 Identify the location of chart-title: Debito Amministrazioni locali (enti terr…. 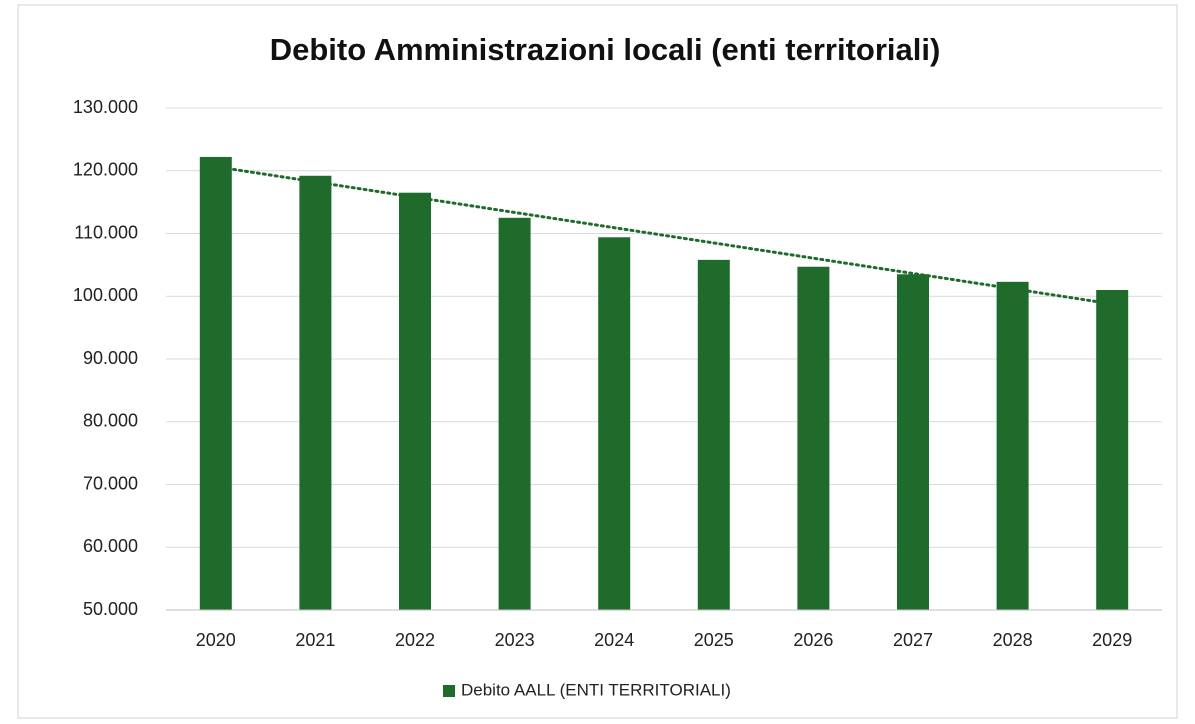
(605, 49).